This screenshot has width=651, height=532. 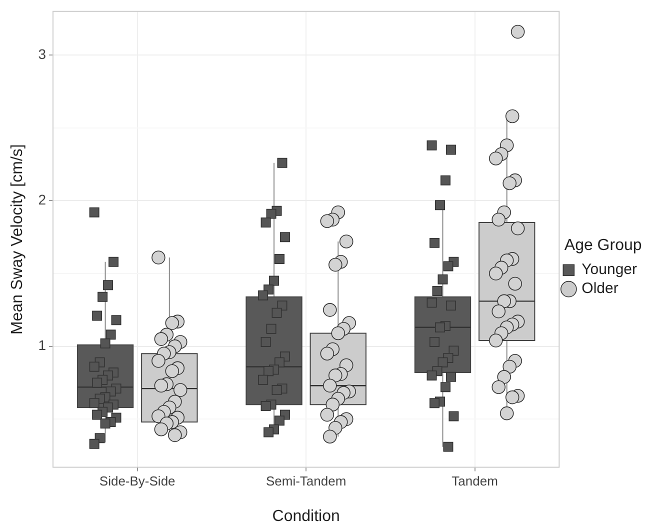 What do you see at coordinates (42, 200) in the screenshot?
I see `y-tick-label: 2` at bounding box center [42, 200].